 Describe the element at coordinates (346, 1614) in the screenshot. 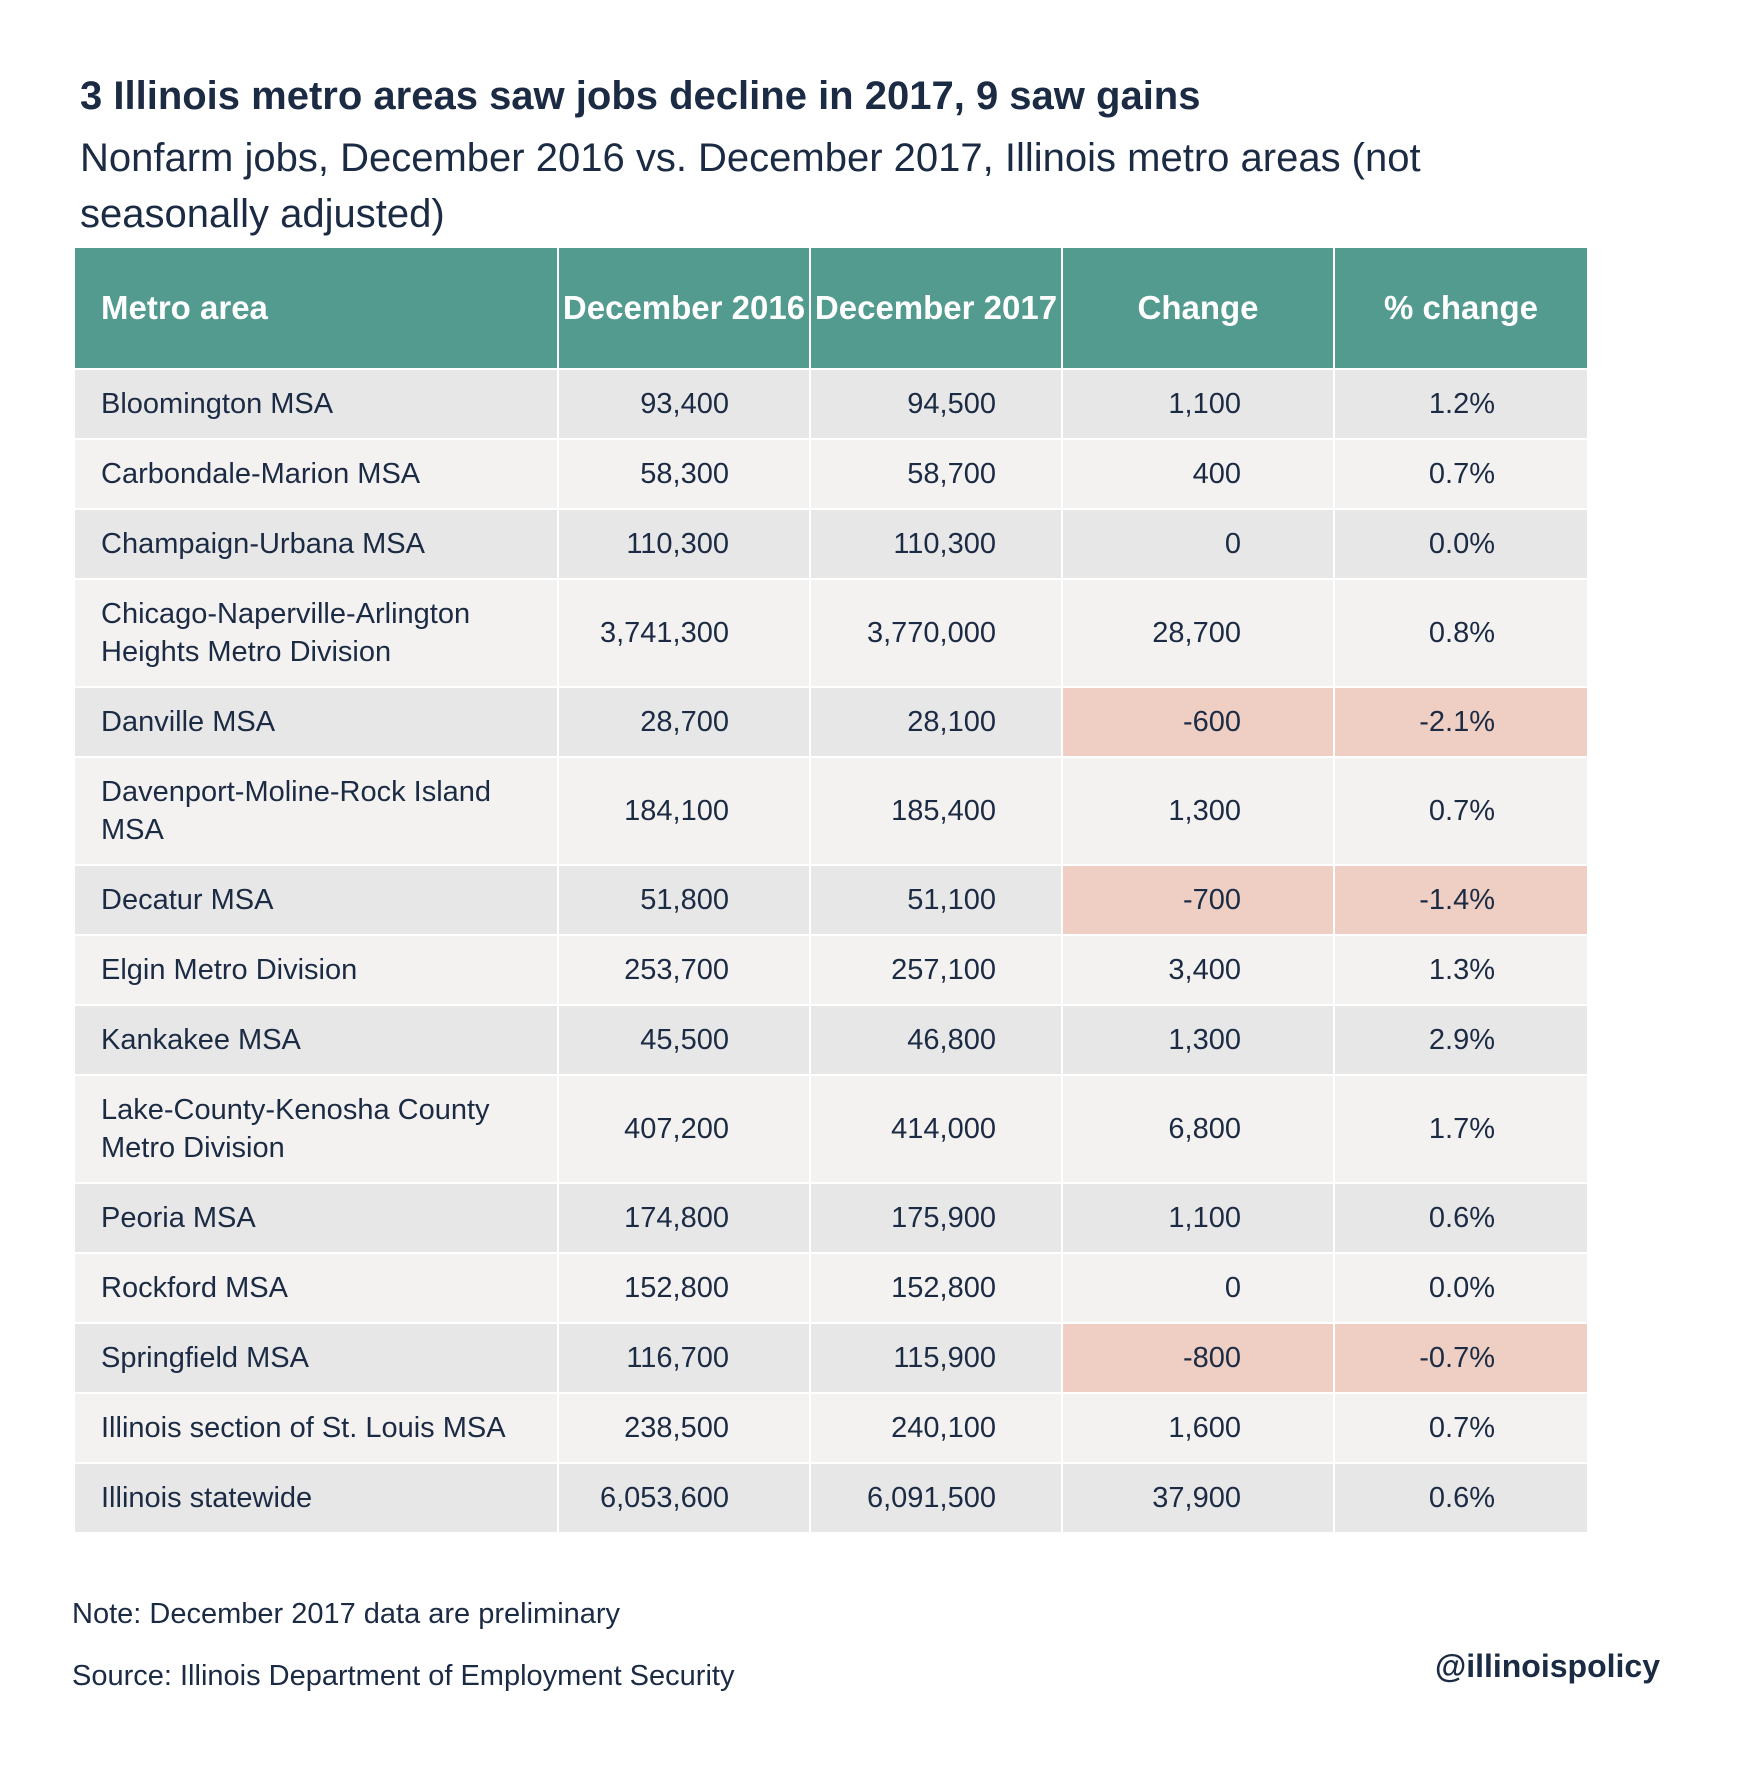

I see `footnote: Note: December 2017 data are preliminary` at that location.